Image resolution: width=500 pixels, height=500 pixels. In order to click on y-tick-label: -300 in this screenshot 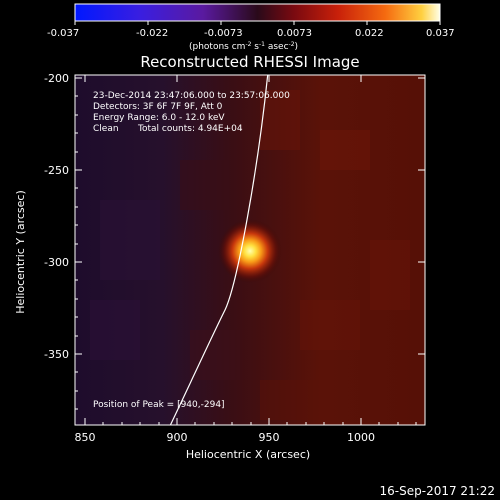, I will do `click(56, 262)`.